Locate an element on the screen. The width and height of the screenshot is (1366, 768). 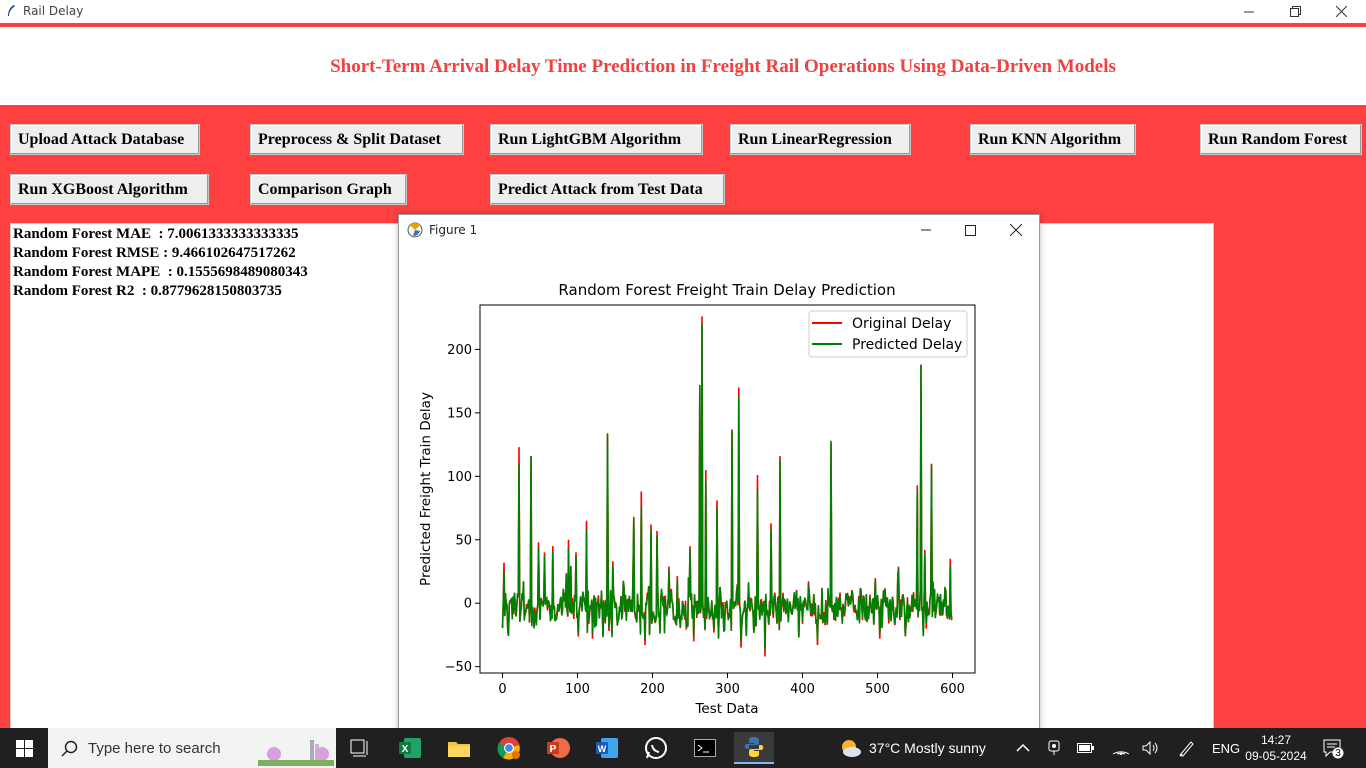
search-highlight-icon is located at coordinates (296, 753).